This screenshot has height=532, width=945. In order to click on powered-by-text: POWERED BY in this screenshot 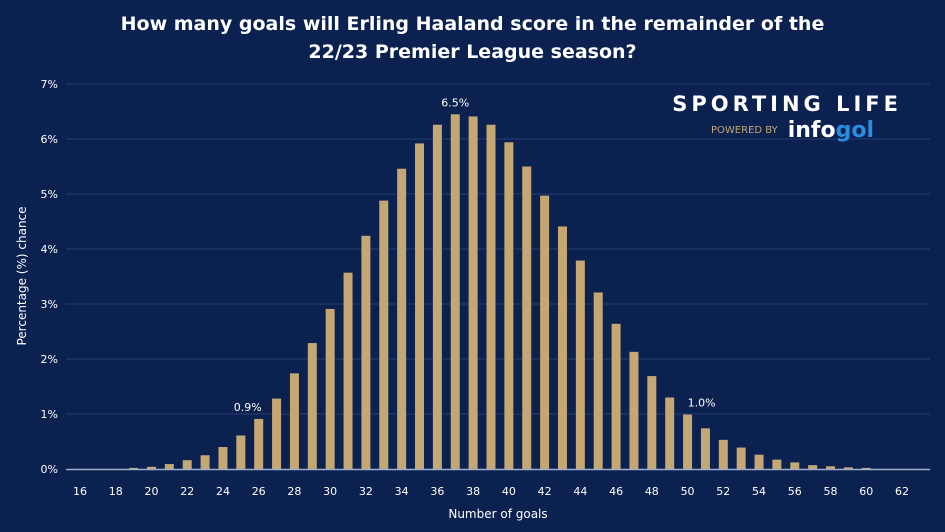, I will do `click(744, 130)`.